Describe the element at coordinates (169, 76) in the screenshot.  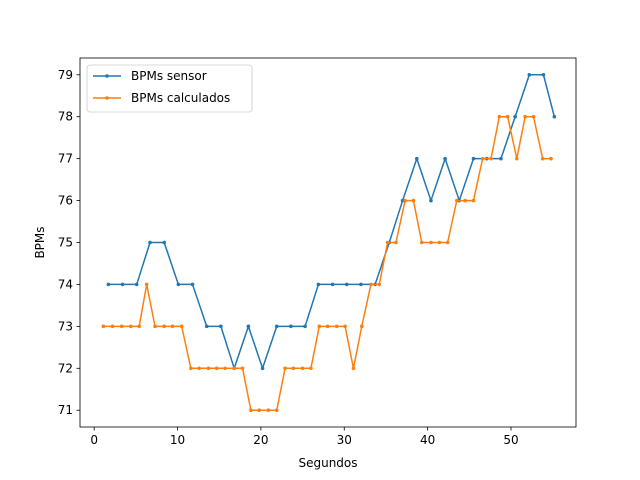
I see `legend-label-sensor: BPMs sensor` at that location.